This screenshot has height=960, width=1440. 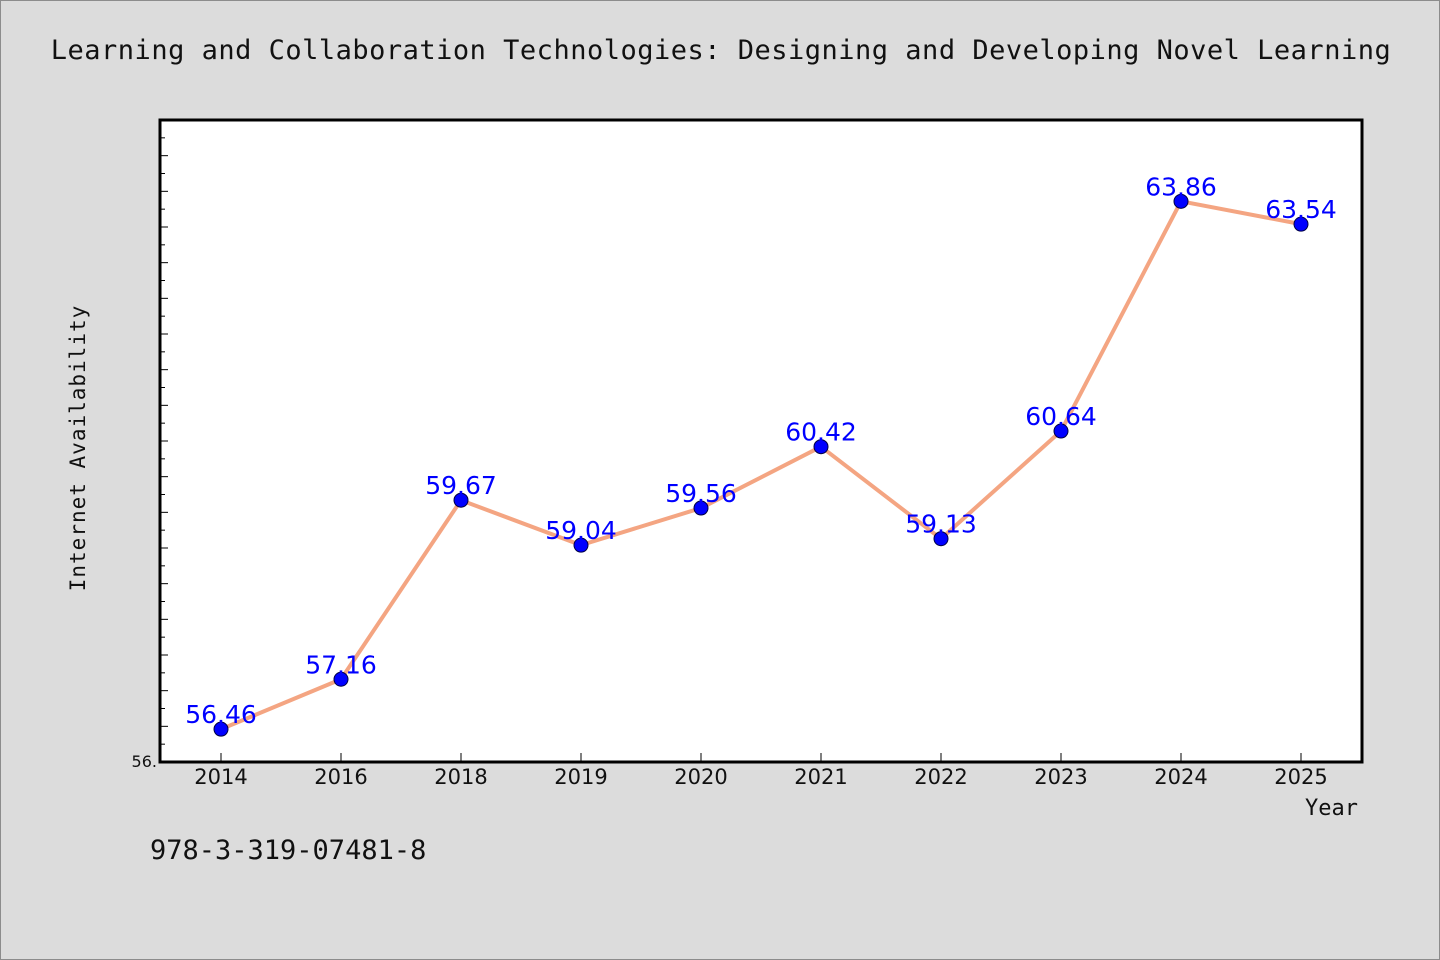 I want to click on x-tick-label: 2023, so click(x=1060, y=777).